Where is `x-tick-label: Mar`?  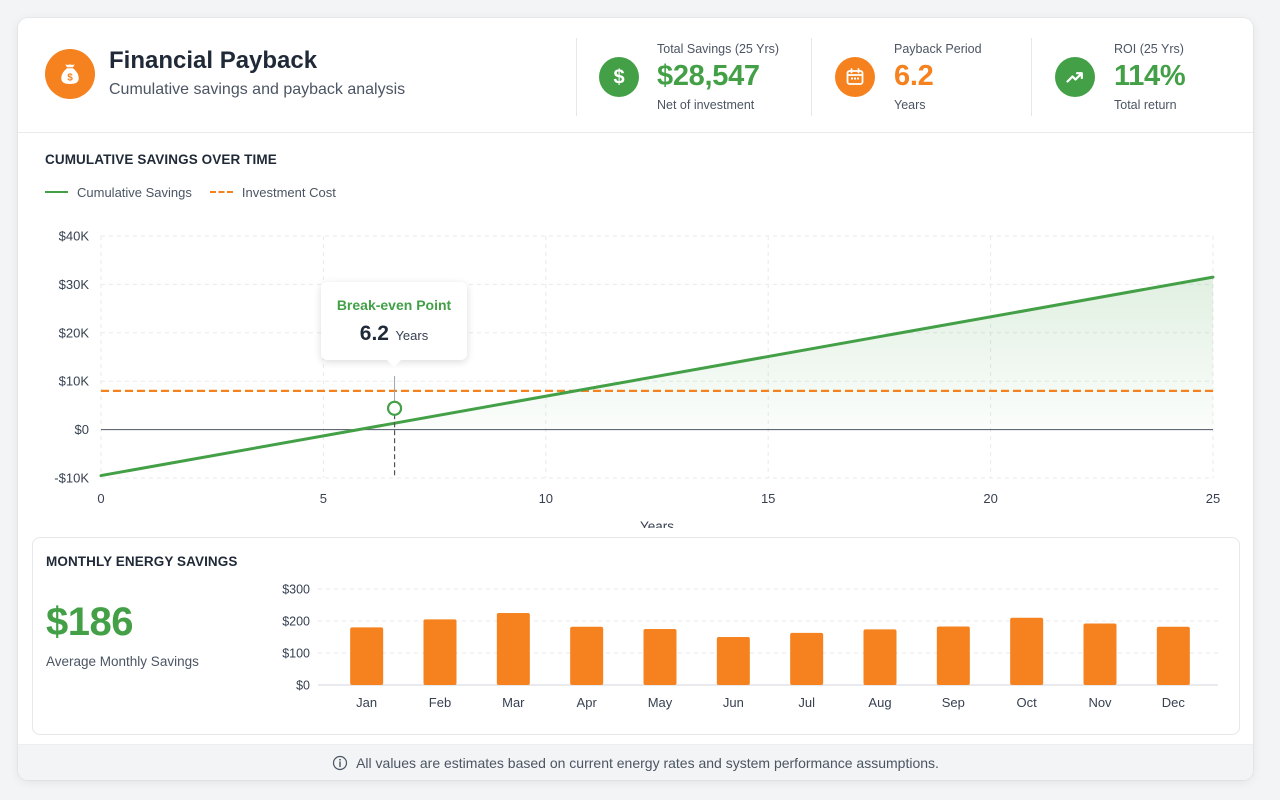
x-tick-label: Mar is located at coordinates (513, 702).